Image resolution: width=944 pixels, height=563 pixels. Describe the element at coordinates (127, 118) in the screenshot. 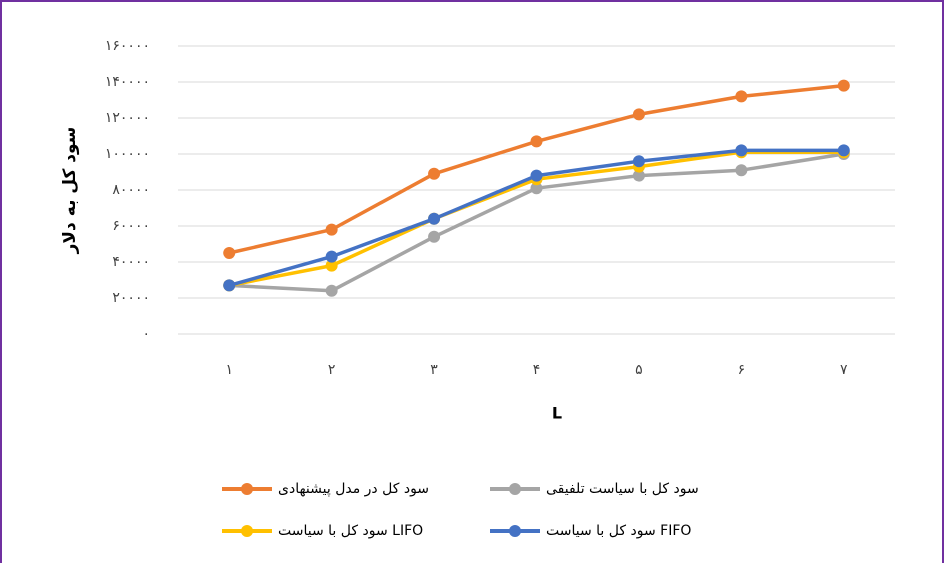

I see `y-tick-label: ۱۲۰۰۰۰` at that location.